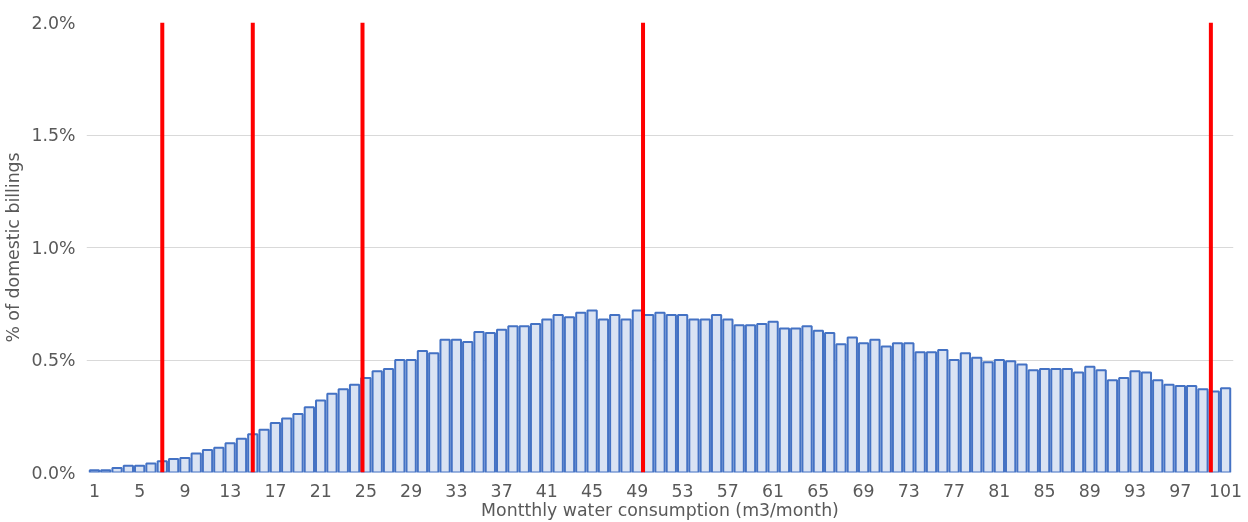 The height and width of the screenshot is (522, 1248). Describe the element at coordinates (1044, 490) in the screenshot. I see `x-tick-label: 85` at that location.